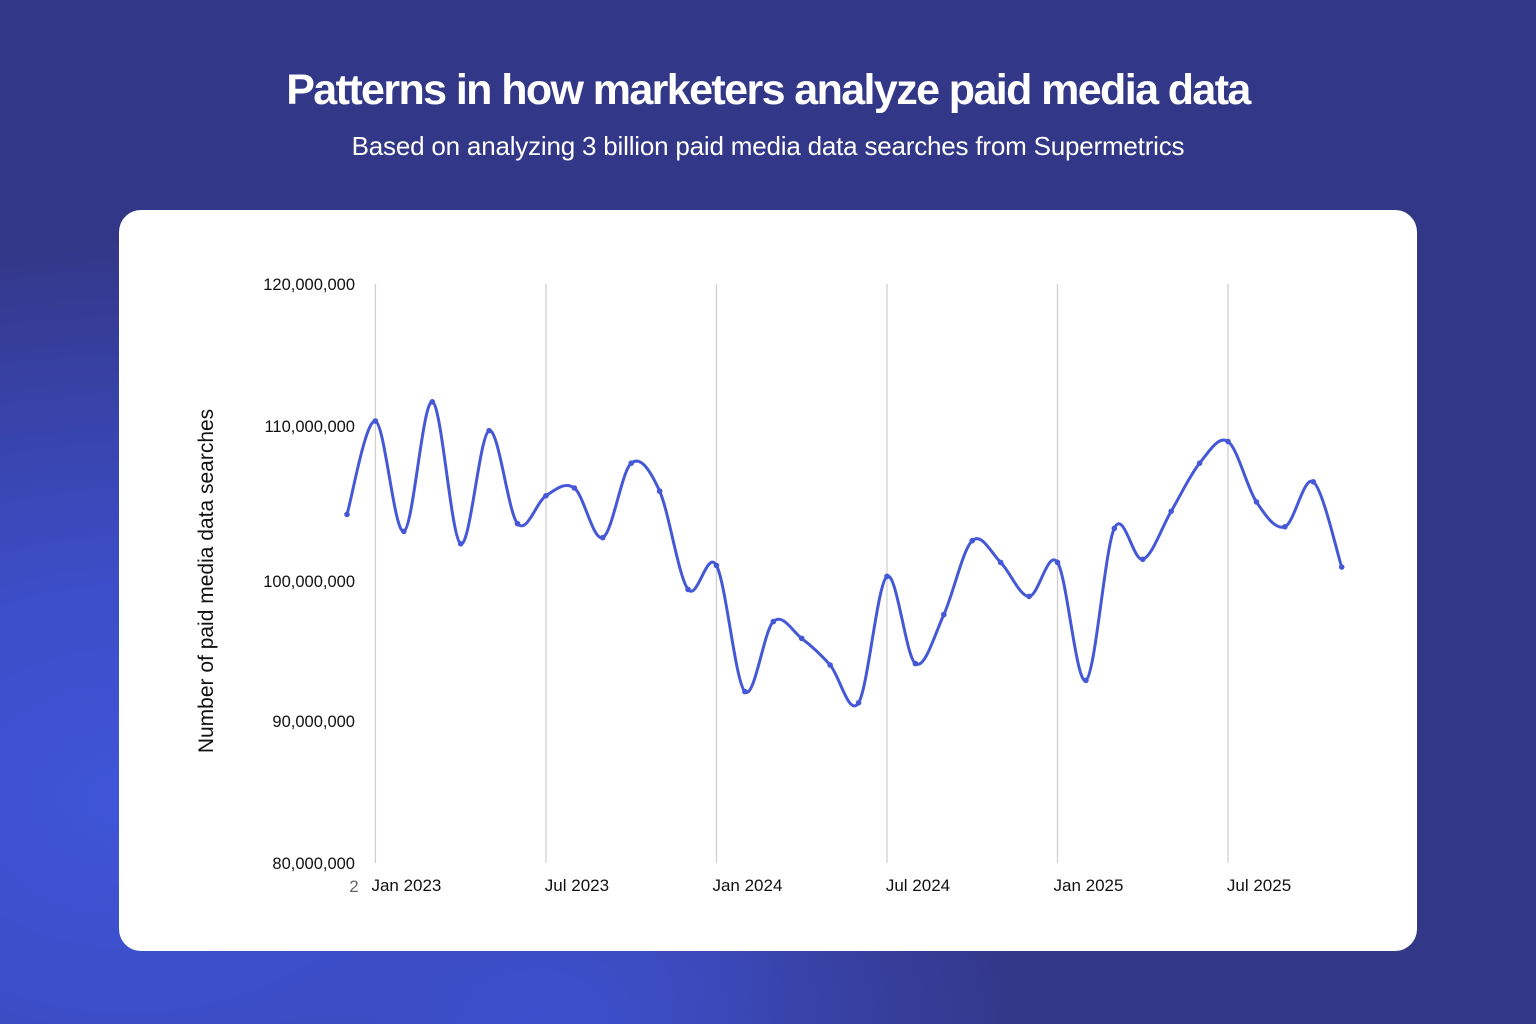 The height and width of the screenshot is (1024, 1536). Describe the element at coordinates (918, 885) in the screenshot. I see `x-tick-label: Jul 2024` at that location.